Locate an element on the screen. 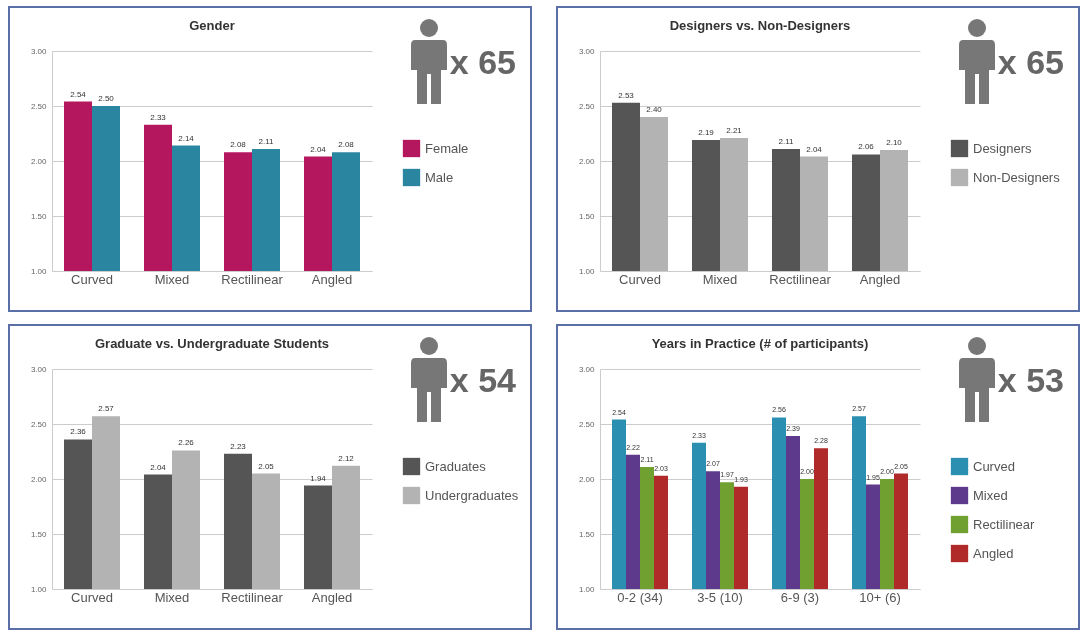 The height and width of the screenshot is (636, 1086). legend-label: Graduates is located at coordinates (456, 466).